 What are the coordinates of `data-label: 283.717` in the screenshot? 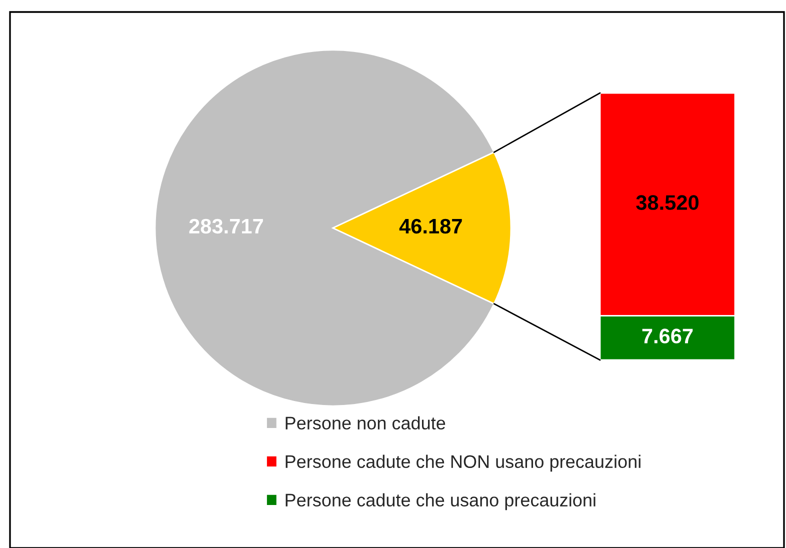 It's located at (226, 226).